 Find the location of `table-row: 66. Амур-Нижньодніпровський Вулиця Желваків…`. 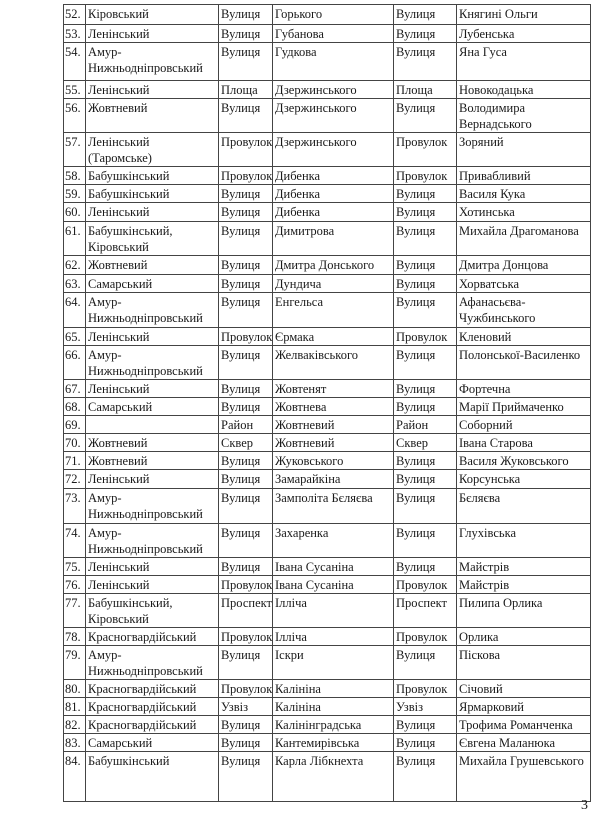

table-row: 66. Амур-Нижньодніпровський Вулиця Желваків… is located at coordinates (327, 362).